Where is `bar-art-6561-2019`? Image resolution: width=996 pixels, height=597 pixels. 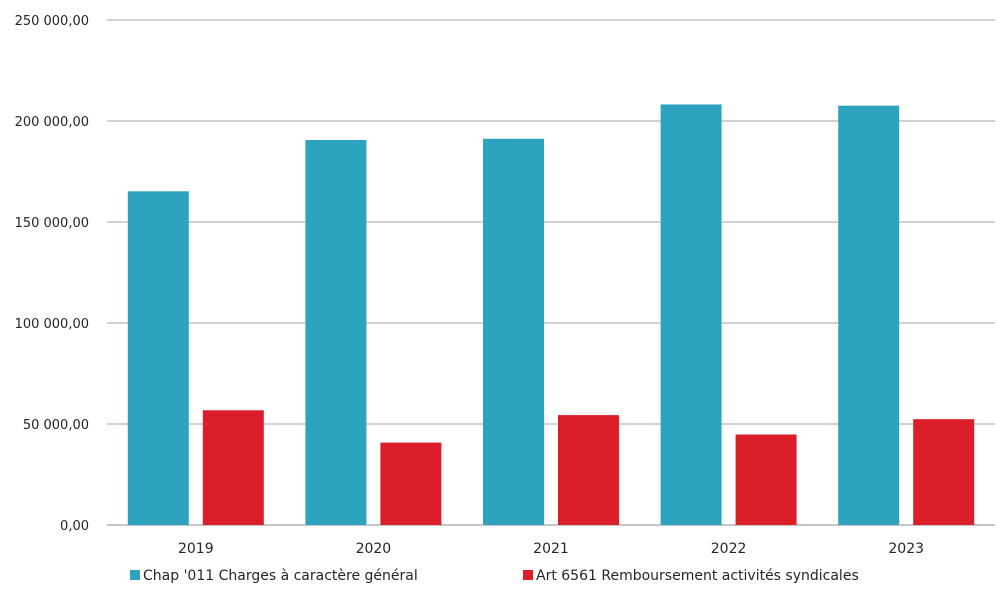
bar-art-6561-2019 is located at coordinates (233, 467).